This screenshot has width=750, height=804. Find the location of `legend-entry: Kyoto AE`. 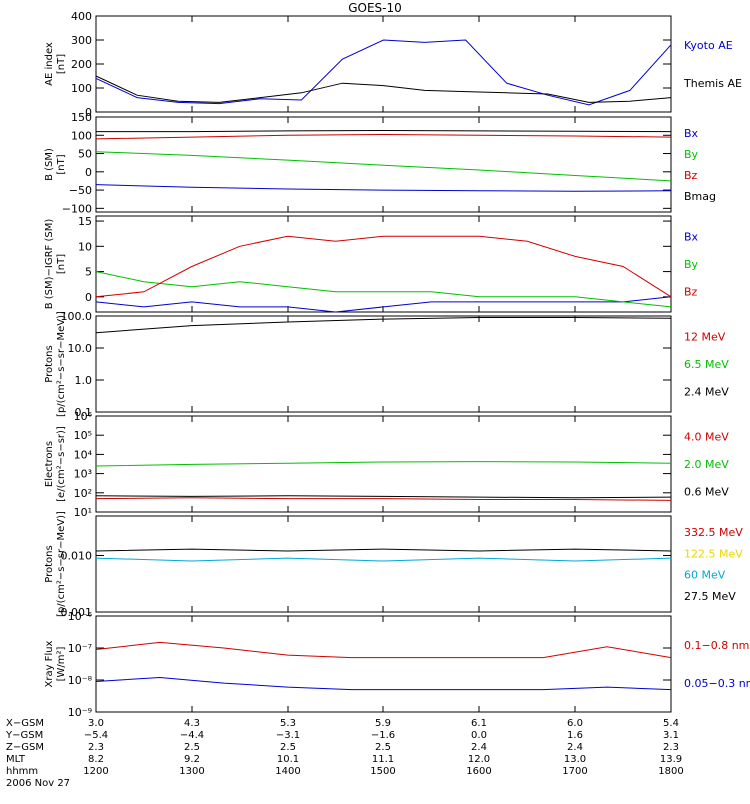

legend-entry: Kyoto AE is located at coordinates (708, 45).